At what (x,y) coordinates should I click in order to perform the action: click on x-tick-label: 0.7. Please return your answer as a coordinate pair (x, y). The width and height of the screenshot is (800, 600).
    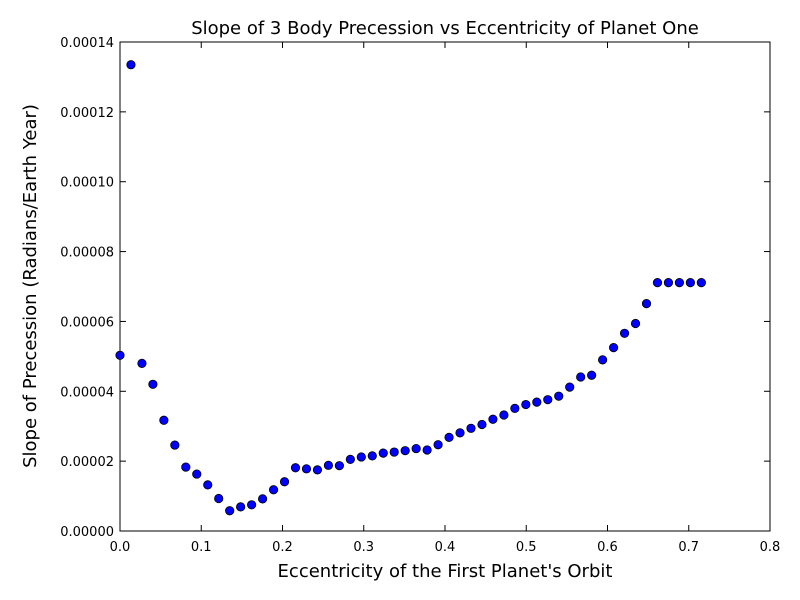
    Looking at the image, I should click on (688, 547).